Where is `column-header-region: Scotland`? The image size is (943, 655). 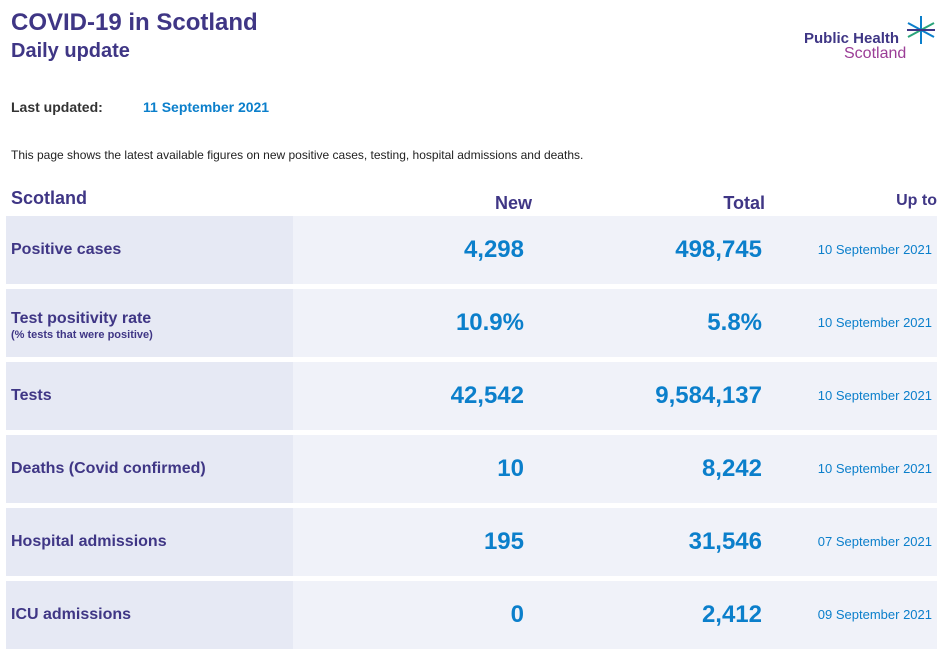 column-header-region: Scotland is located at coordinates (49, 198).